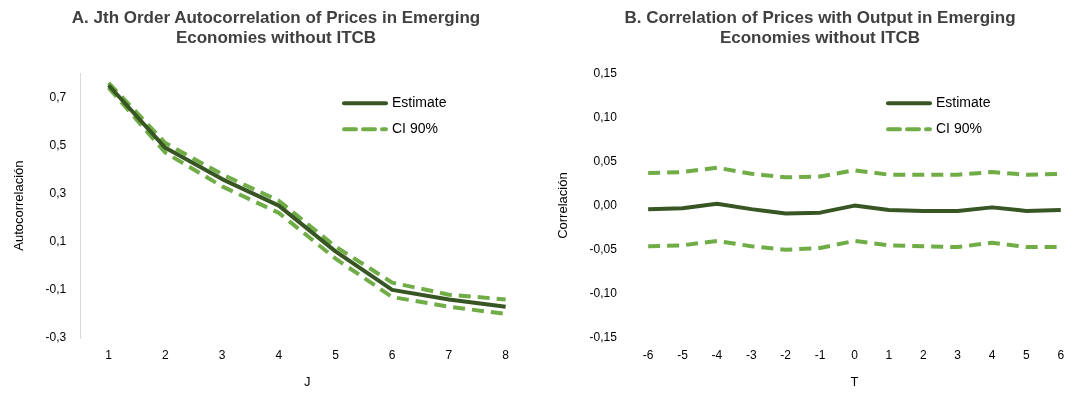 The height and width of the screenshot is (402, 1089). Describe the element at coordinates (605, 160) in the screenshot. I see `y-tick-label: 0,05` at that location.